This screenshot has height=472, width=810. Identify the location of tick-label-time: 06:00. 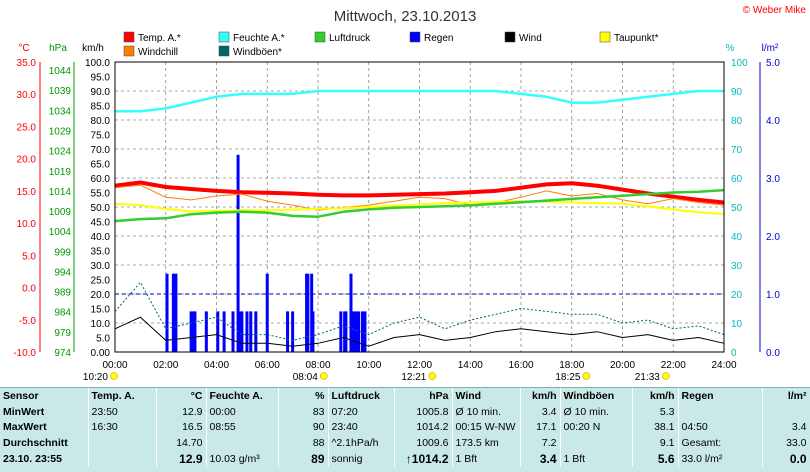
(267, 365).